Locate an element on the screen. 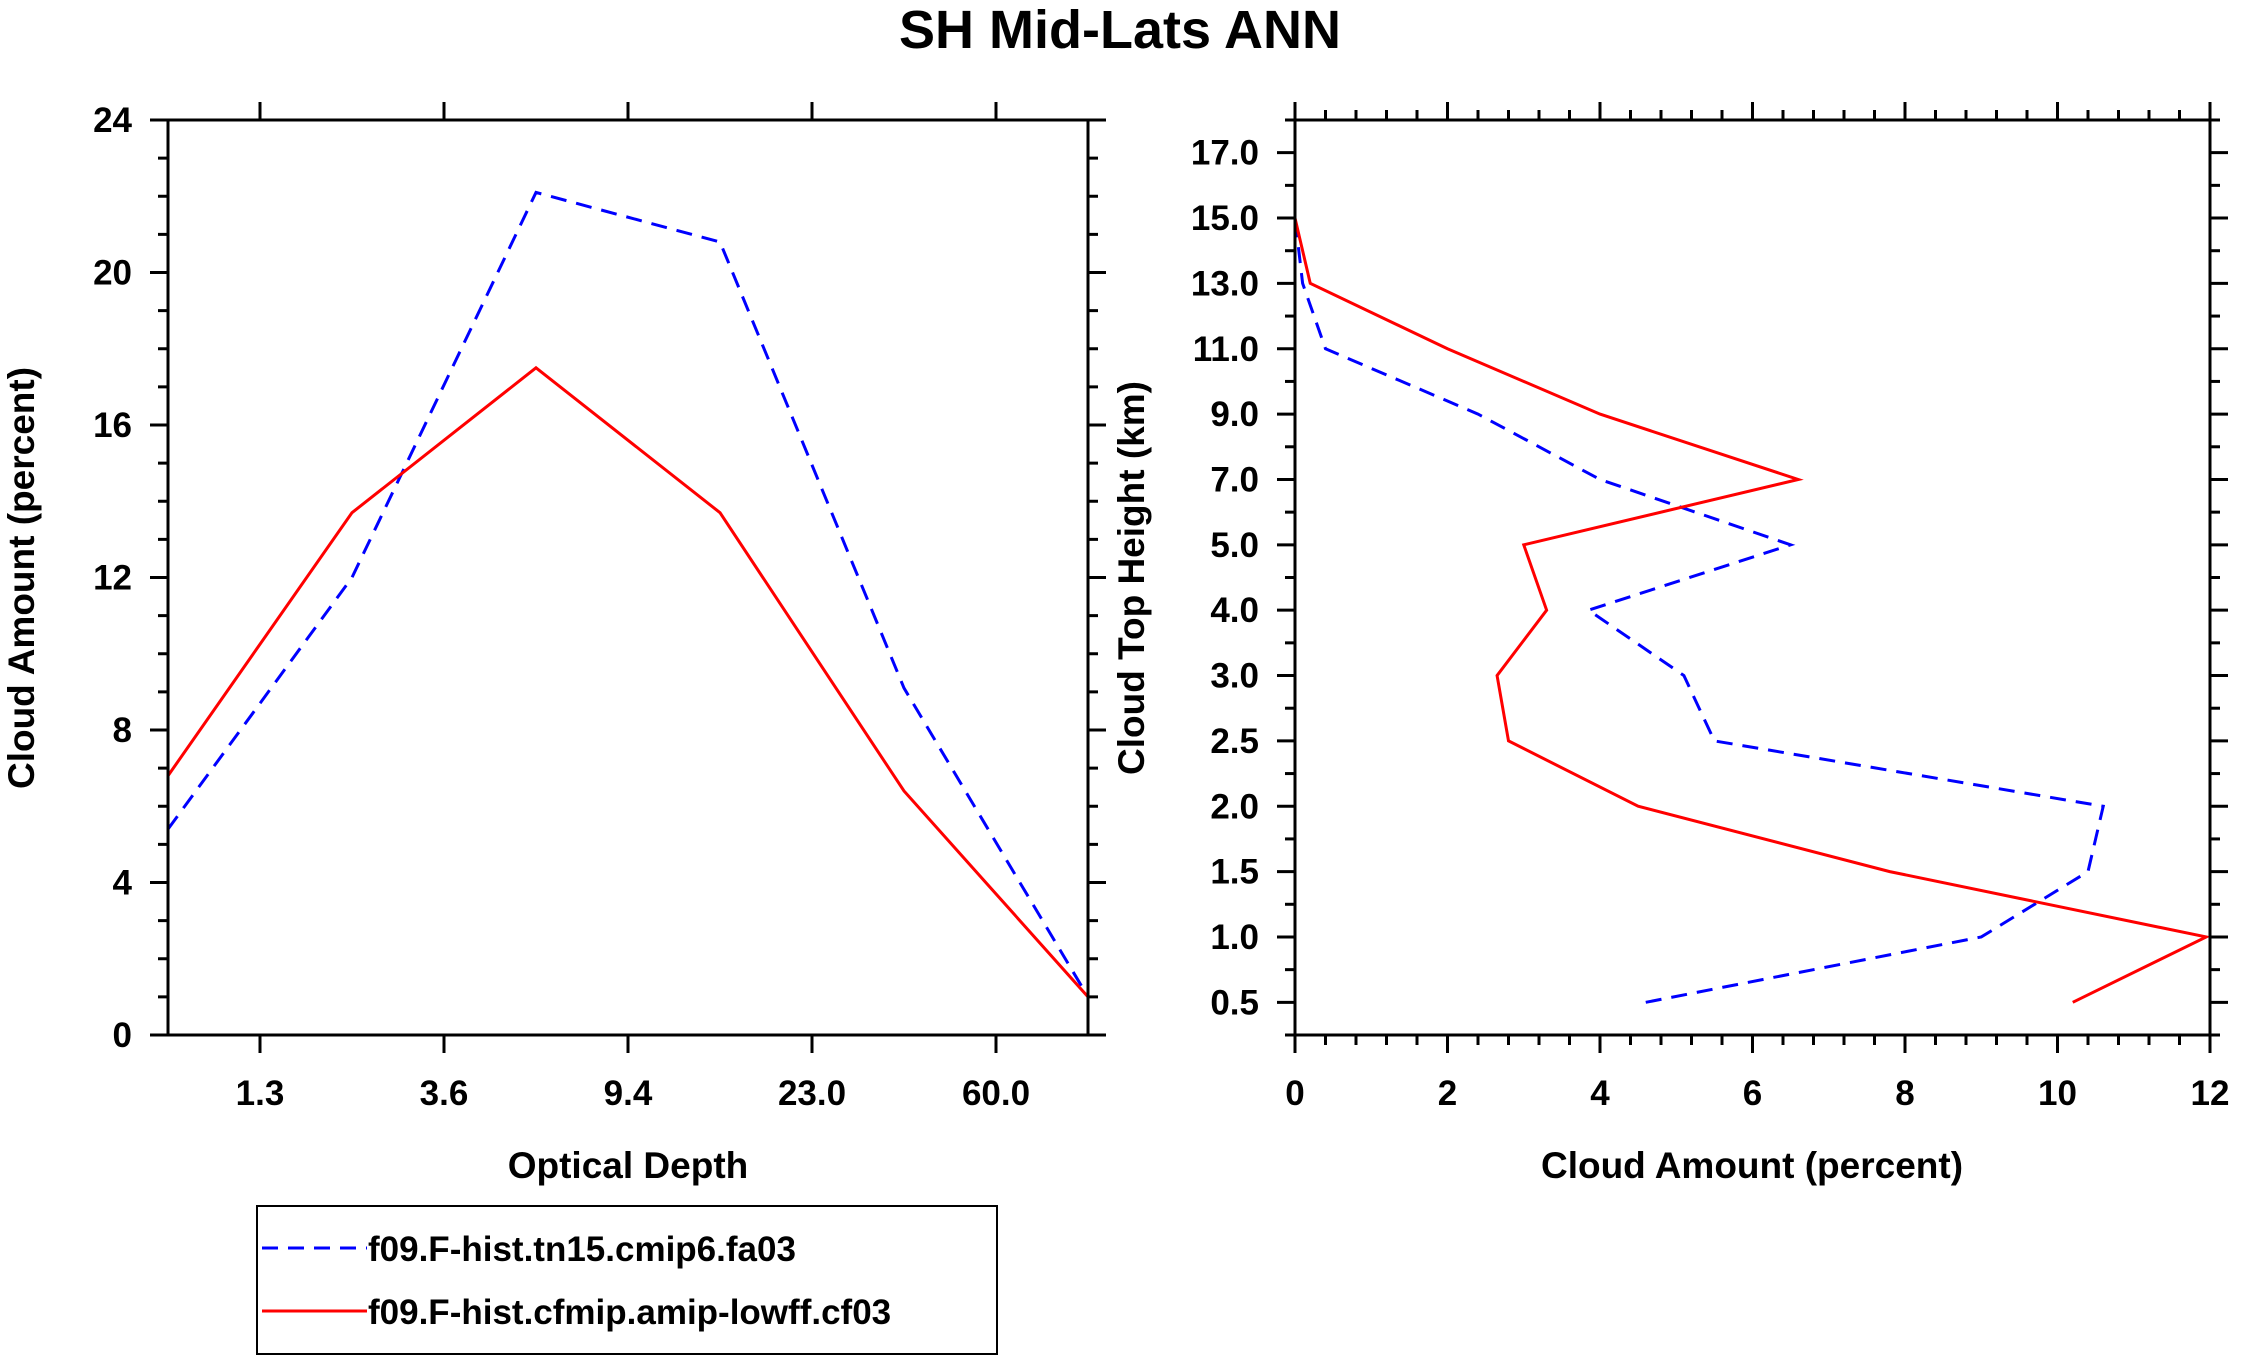 The width and height of the screenshot is (2241, 1365). y-tick-label: 1.5 is located at coordinates (1234, 872).